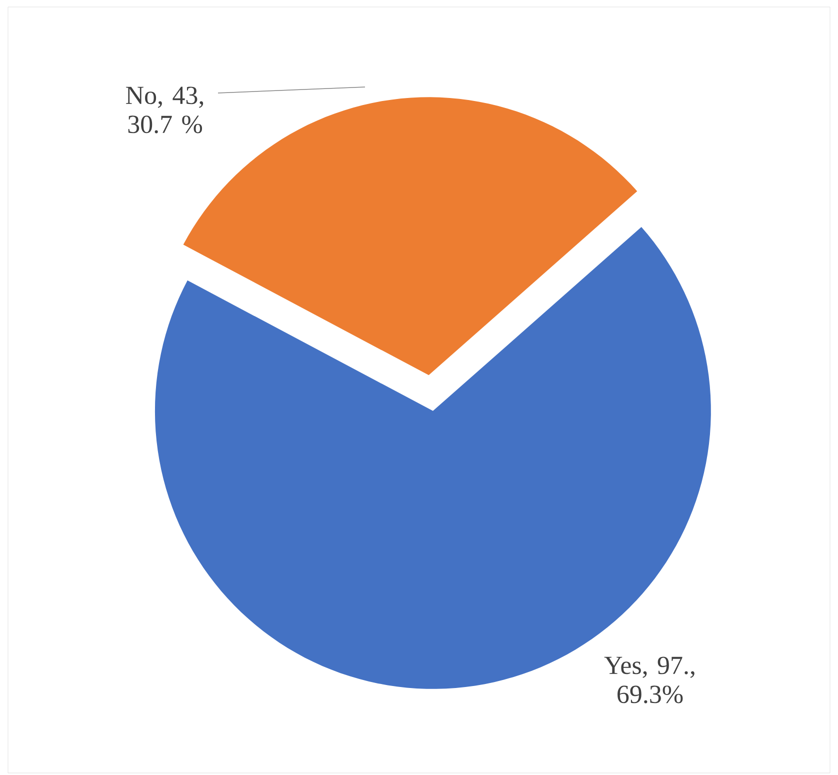  I want to click on slice-label: Yes, 97., 69.3%, so click(649, 680).